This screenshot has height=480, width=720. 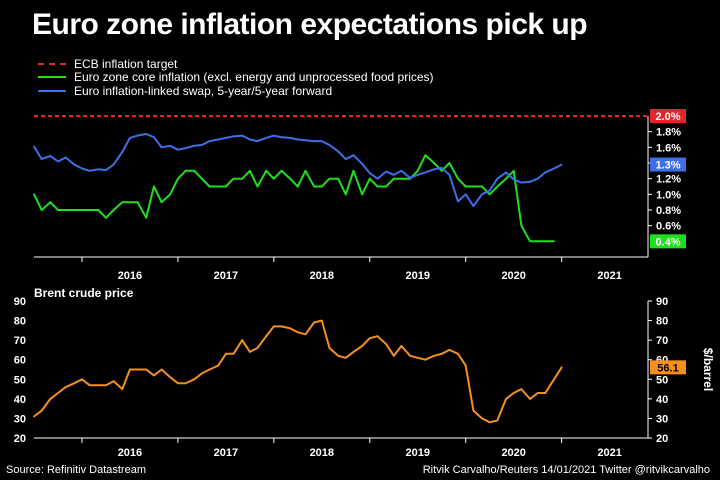 I want to click on legend-swatch-core-inflation, so click(x=52, y=77).